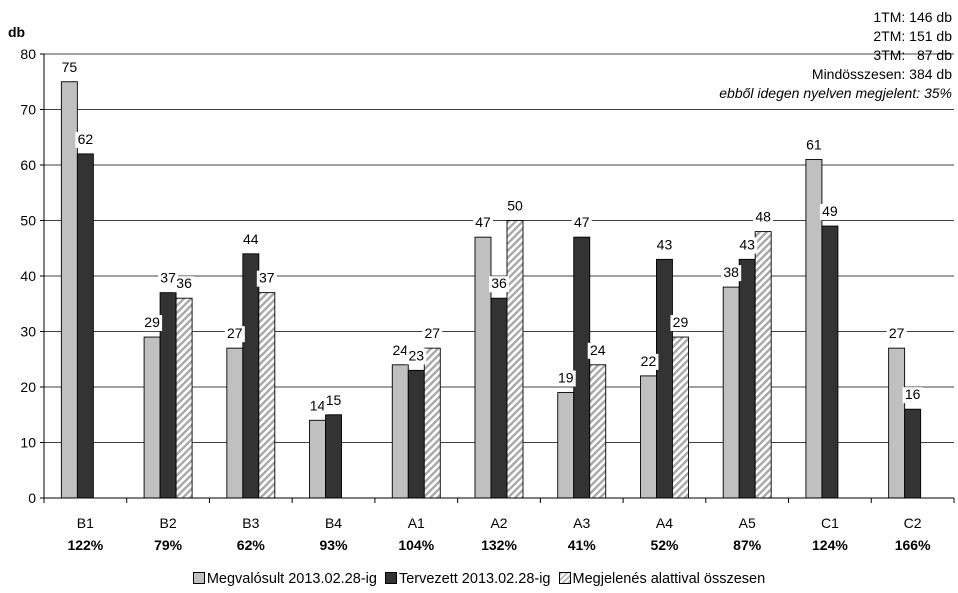  I want to click on category-percent-label: 124%, so click(830, 545).